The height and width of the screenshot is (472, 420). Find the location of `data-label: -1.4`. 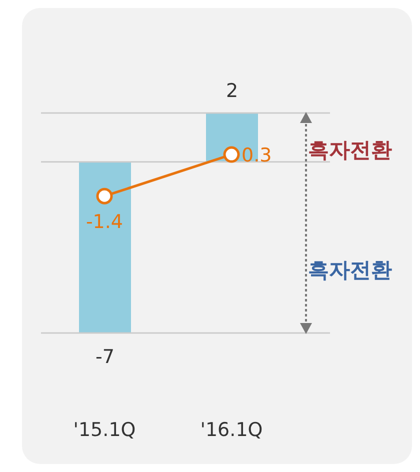

data-label: -1.4 is located at coordinates (105, 222).